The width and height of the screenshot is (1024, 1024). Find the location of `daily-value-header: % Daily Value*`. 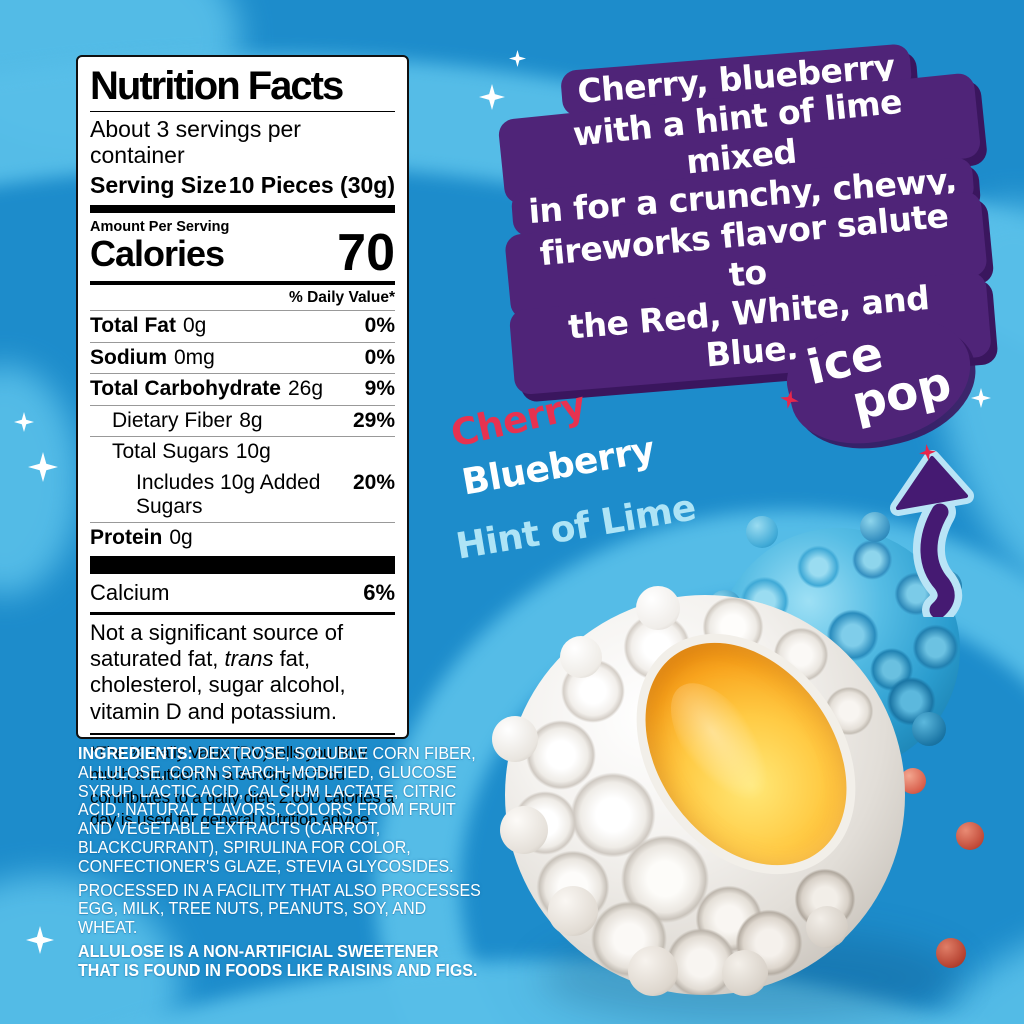

daily-value-header: % Daily Value* is located at coordinates (342, 298).